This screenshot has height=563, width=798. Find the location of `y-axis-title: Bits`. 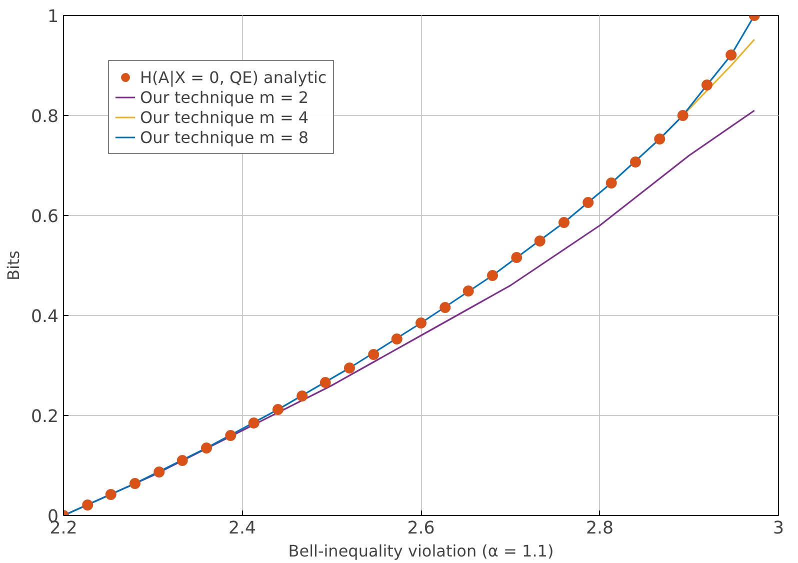

y-axis-title: Bits is located at coordinates (13, 265).